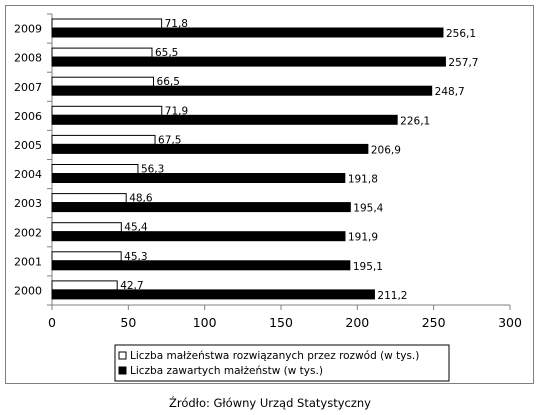 This screenshot has height=415, width=540. Describe the element at coordinates (461, 34) in the screenshot. I see `marriage-value-label: 256,1` at that location.